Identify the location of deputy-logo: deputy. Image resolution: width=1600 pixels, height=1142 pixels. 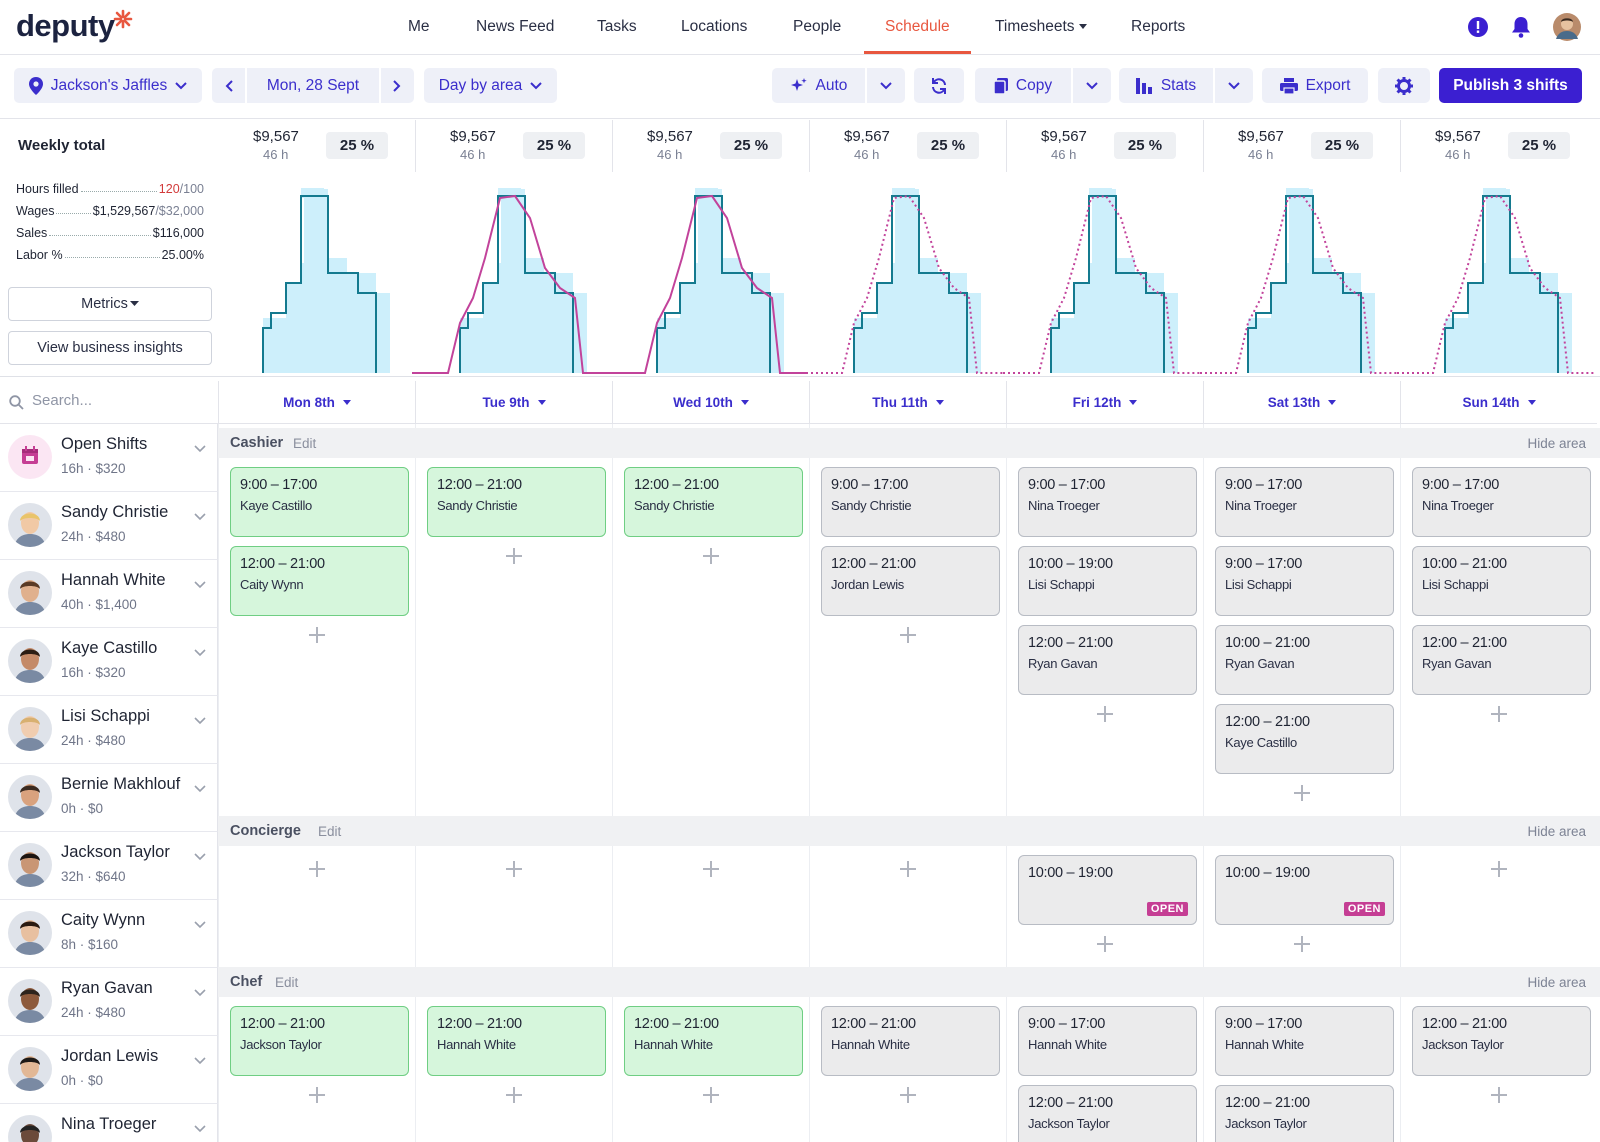
(65, 25).